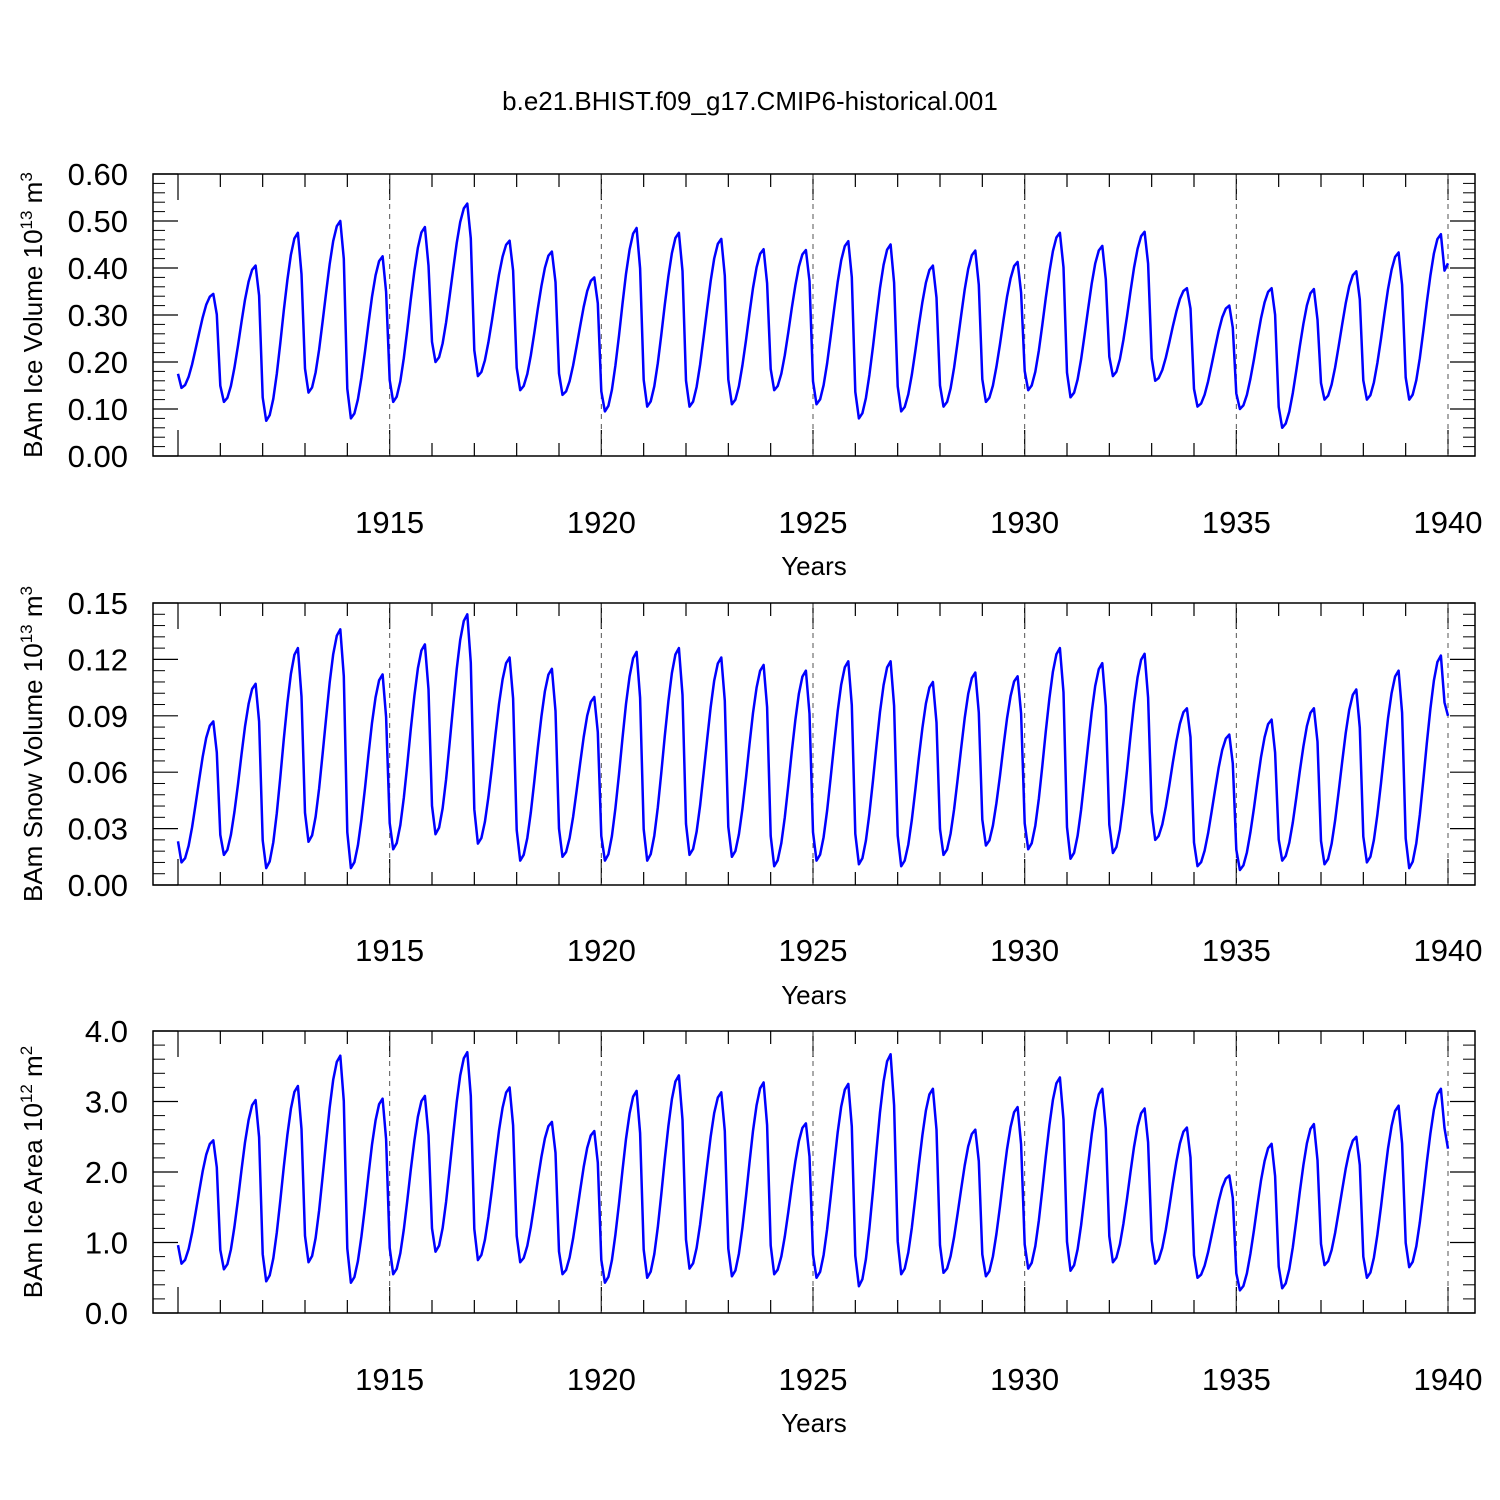 The height and width of the screenshot is (1500, 1500). I want to click on panel-snow-volume-y-tick-labels: 0.00 0.03 0.06 0.09 0.12 0.15, so click(98, 744).